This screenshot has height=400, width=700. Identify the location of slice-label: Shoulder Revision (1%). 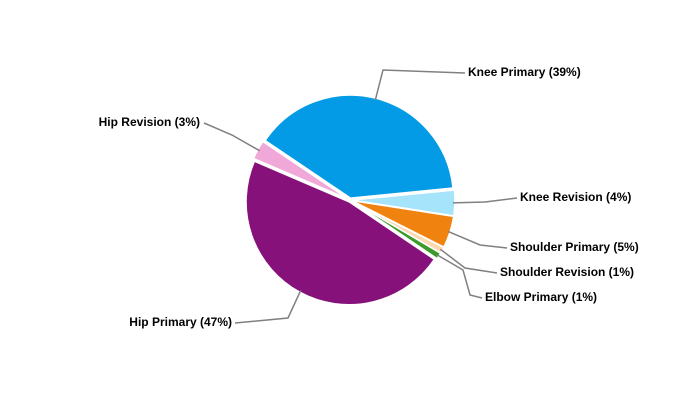
(567, 272).